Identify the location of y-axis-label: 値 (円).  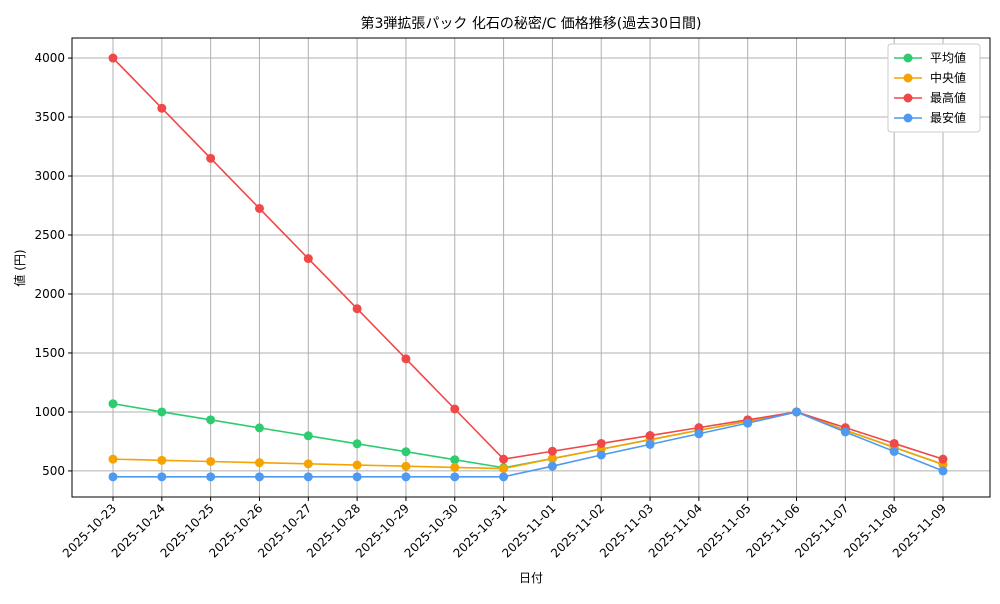
(19, 267).